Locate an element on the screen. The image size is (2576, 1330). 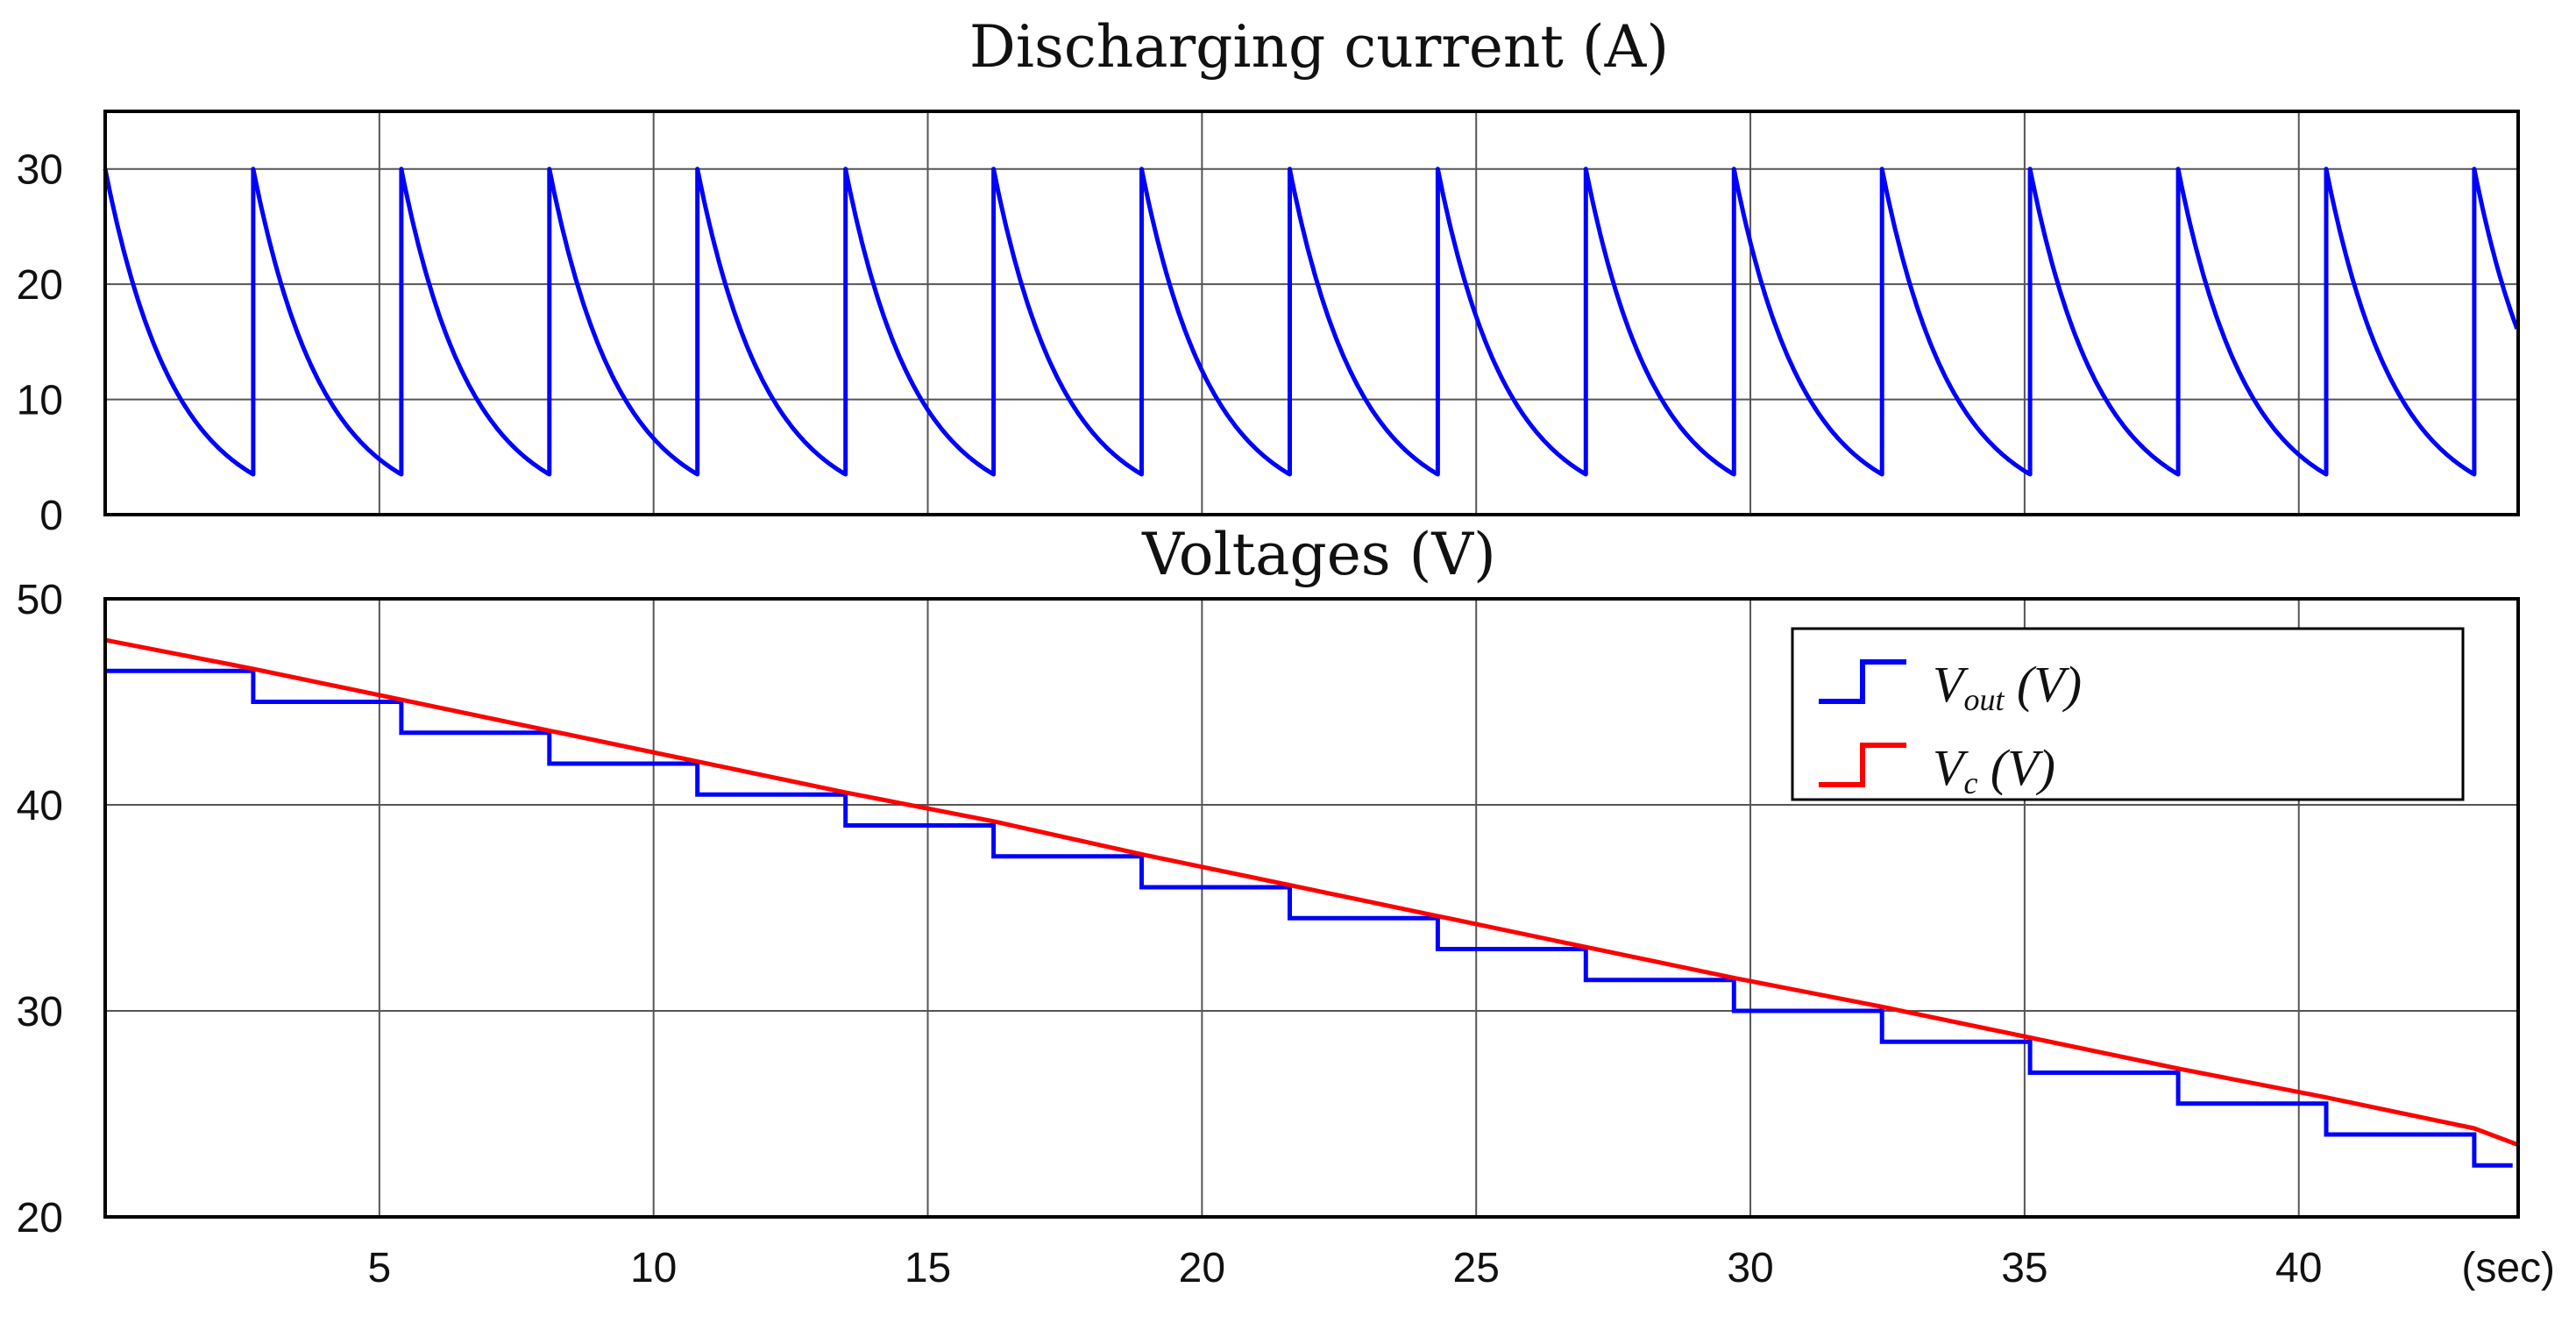
legend-box is located at coordinates (2128, 714).